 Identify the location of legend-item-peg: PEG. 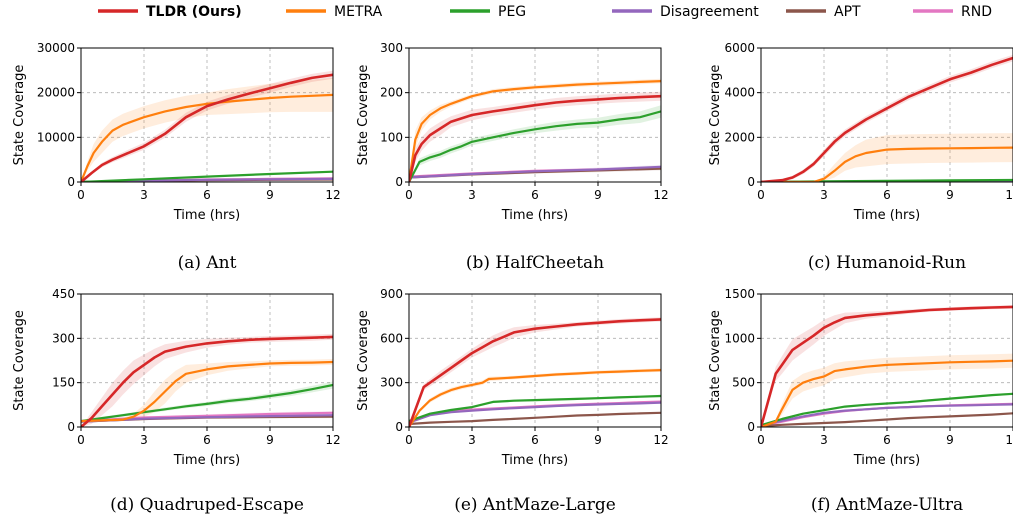
(488, 12).